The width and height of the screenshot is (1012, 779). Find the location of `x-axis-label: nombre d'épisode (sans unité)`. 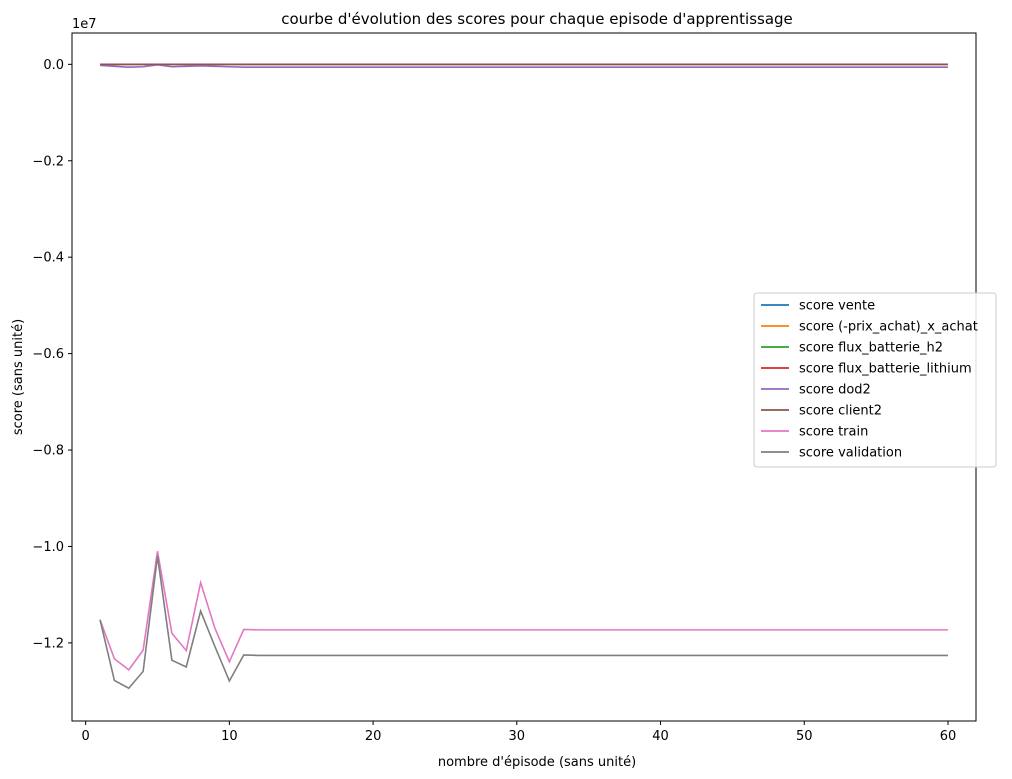

x-axis-label: nombre d'épisode (sans unité) is located at coordinates (537, 762).